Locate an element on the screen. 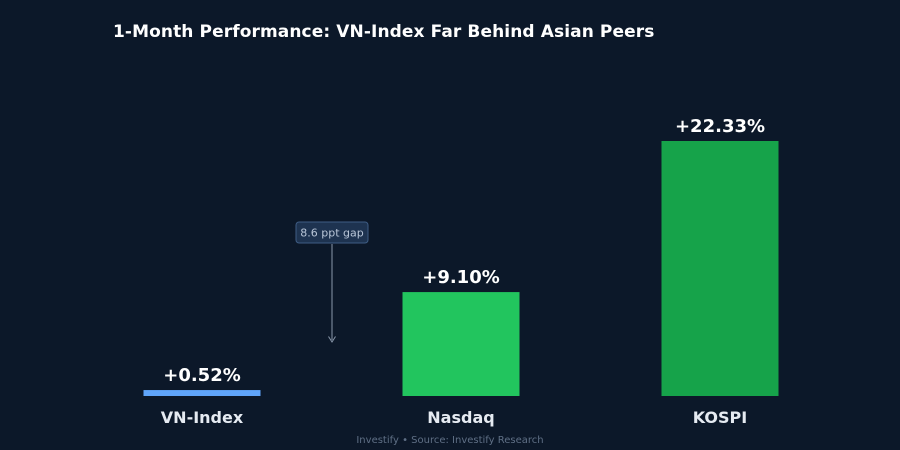 The height and width of the screenshot is (450, 900). category-labels-group: VN-Index Nasdaq KOSPI is located at coordinates (454, 417).